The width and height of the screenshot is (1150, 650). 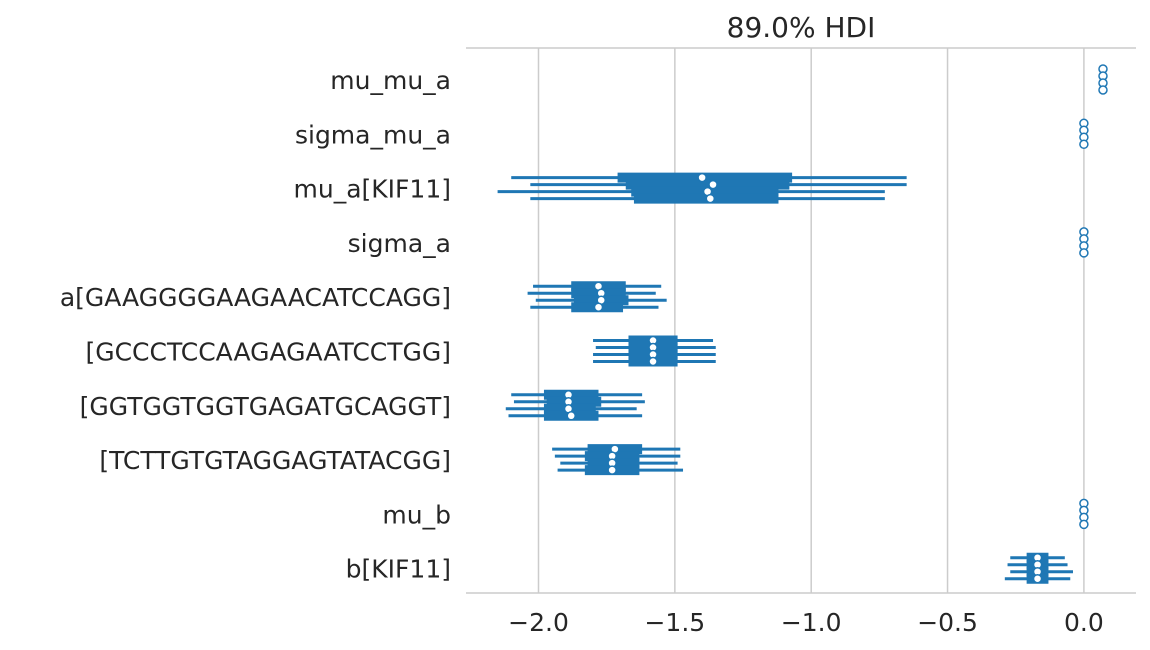 What do you see at coordinates (811, 622) in the screenshot?
I see `x-tick-label: −1.0` at bounding box center [811, 622].